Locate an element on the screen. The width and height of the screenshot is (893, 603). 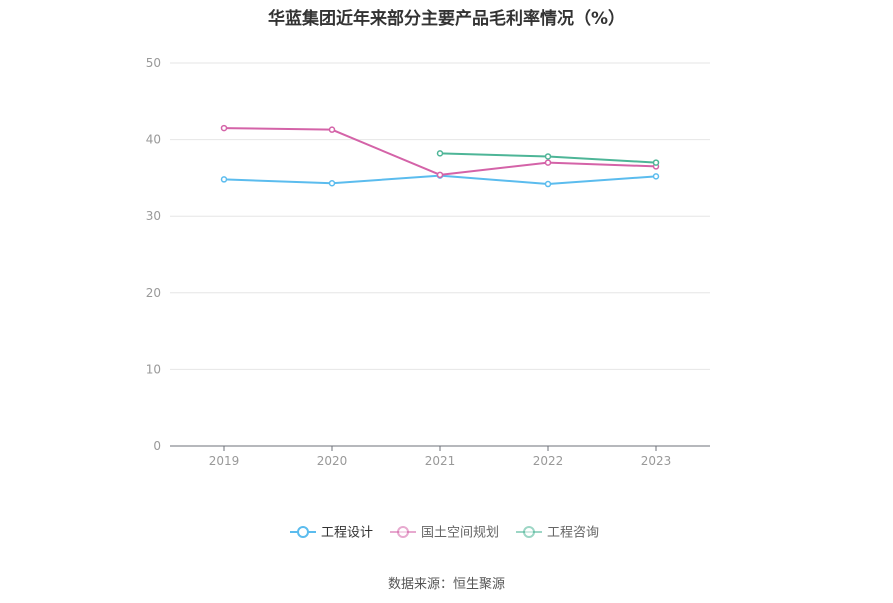
y-tick-label: 10 is located at coordinates (153, 369).